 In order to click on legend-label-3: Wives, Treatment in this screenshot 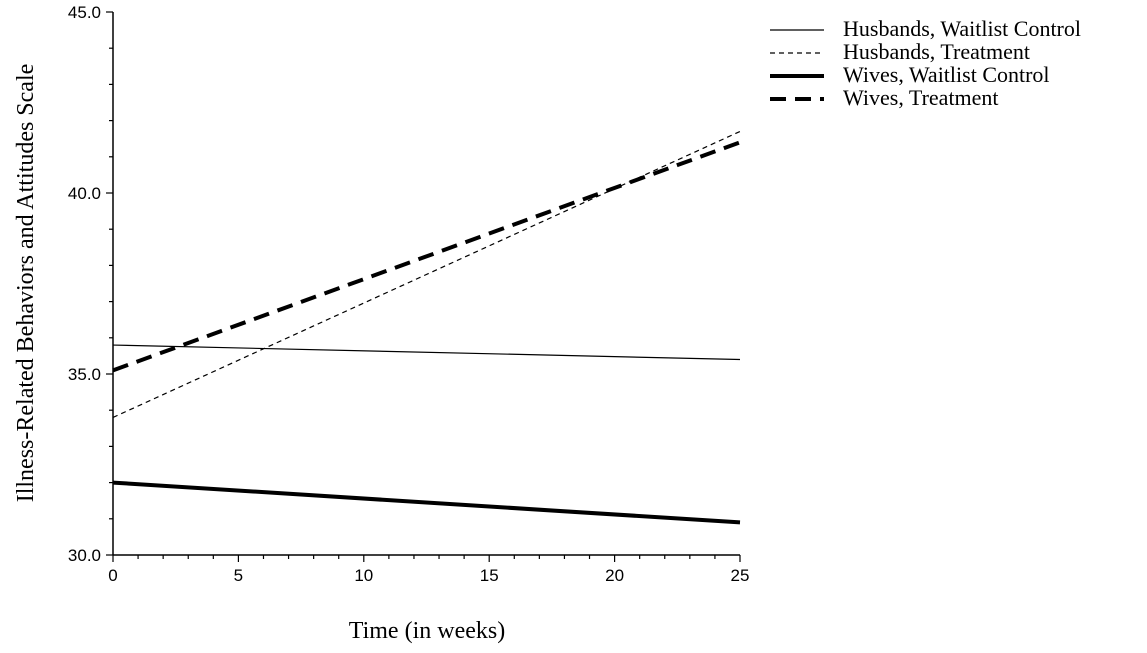, I will do `click(921, 97)`.